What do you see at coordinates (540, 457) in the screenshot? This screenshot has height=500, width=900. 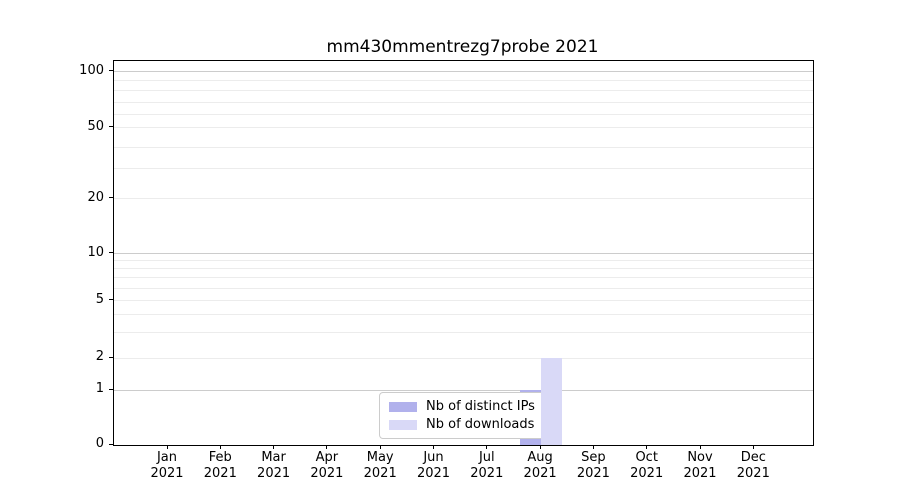 I see `x-tick-month: Aug` at bounding box center [540, 457].